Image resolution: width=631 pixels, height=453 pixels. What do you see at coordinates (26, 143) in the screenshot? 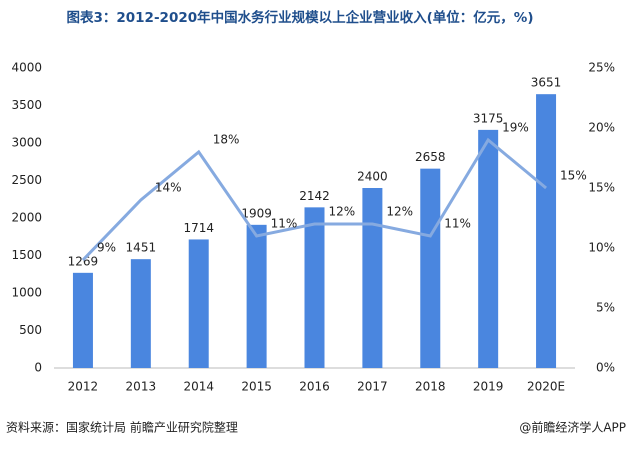
I see `y-tick-label: 3000` at bounding box center [26, 143].